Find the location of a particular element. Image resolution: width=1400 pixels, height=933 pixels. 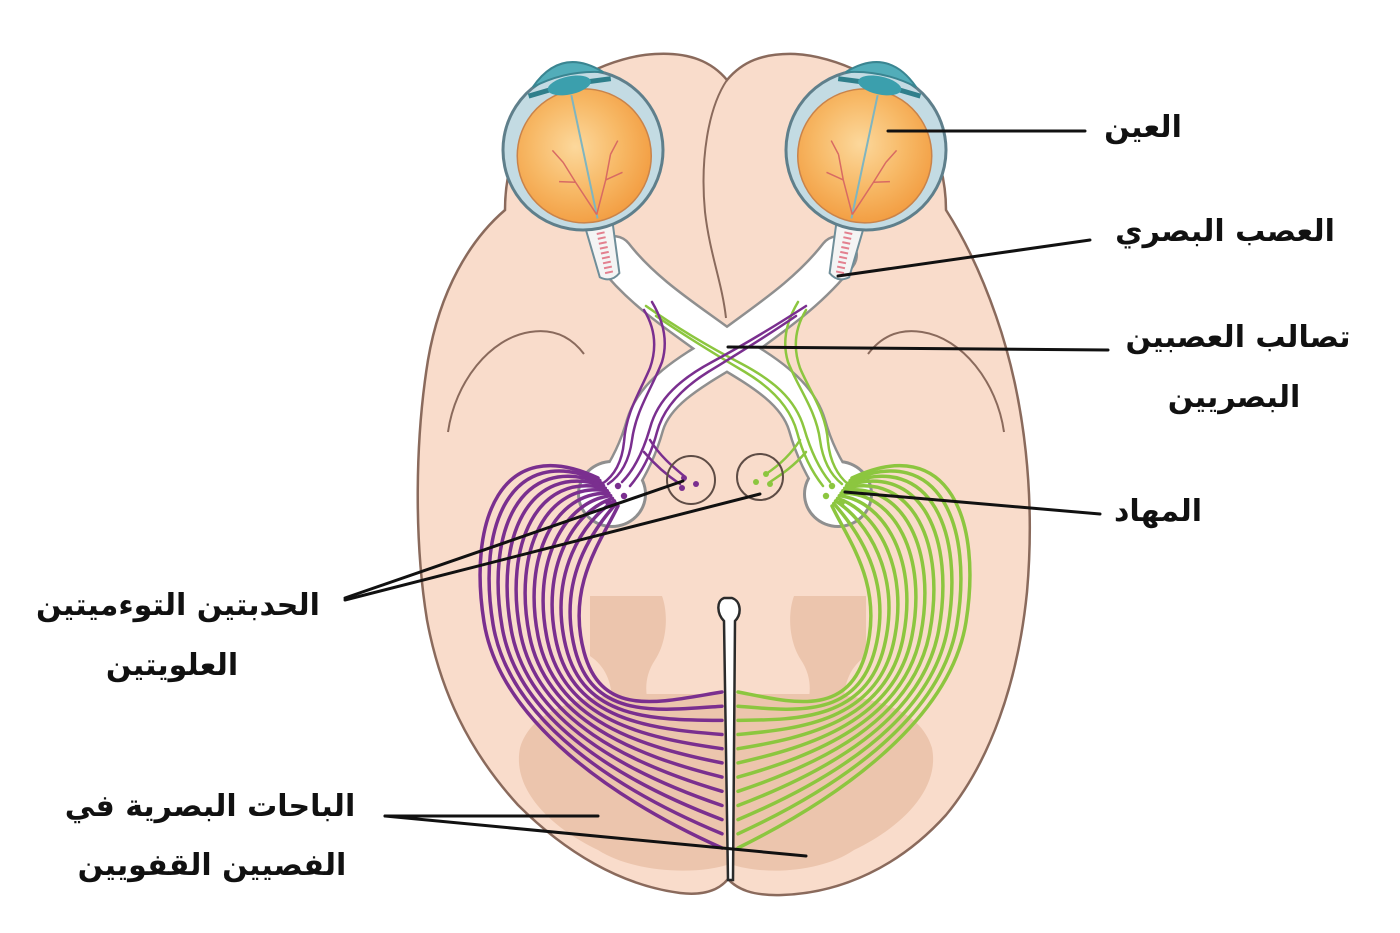

thalamus-leader-line is located at coordinates (972, 503).